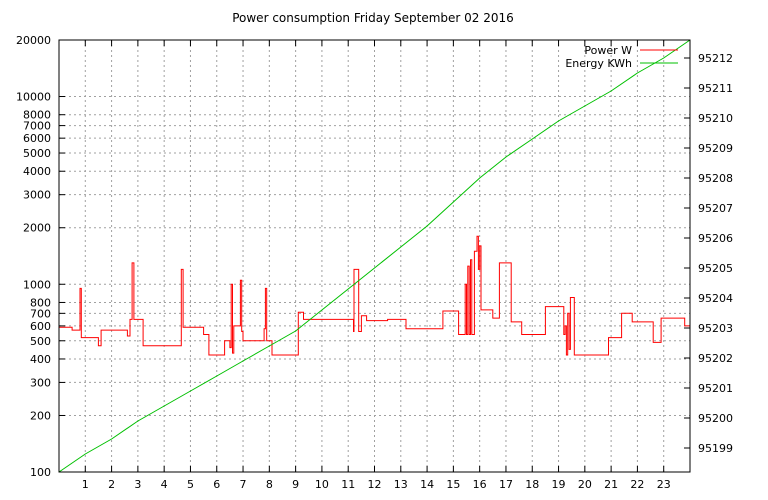 The width and height of the screenshot is (768, 500). I want to click on x-tick-label: 17, so click(506, 484).